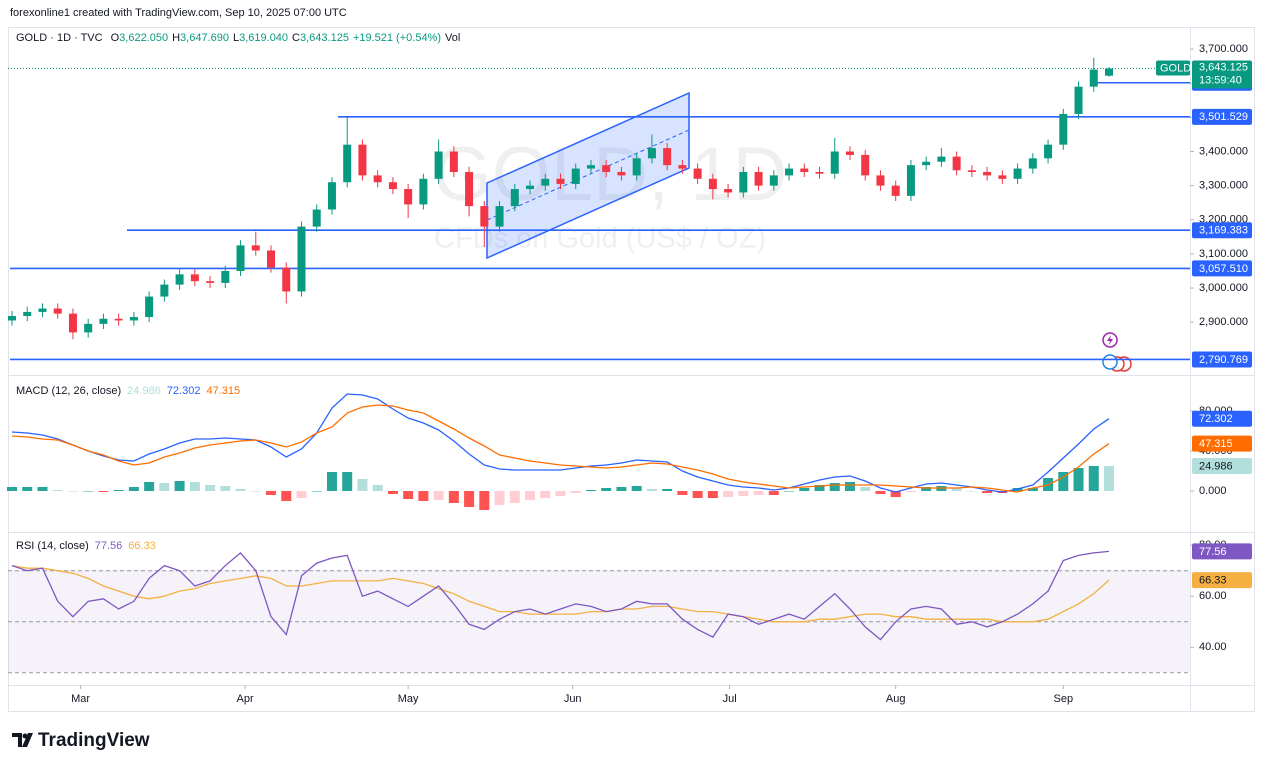 This screenshot has height=768, width=1263. I want to click on y-tick-label: 3,400.000, so click(1223, 151).